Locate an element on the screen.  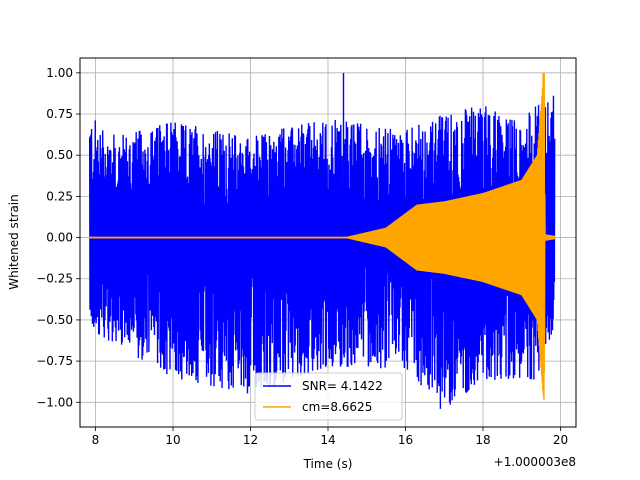
x-tick-label: 12 is located at coordinates (250, 440).